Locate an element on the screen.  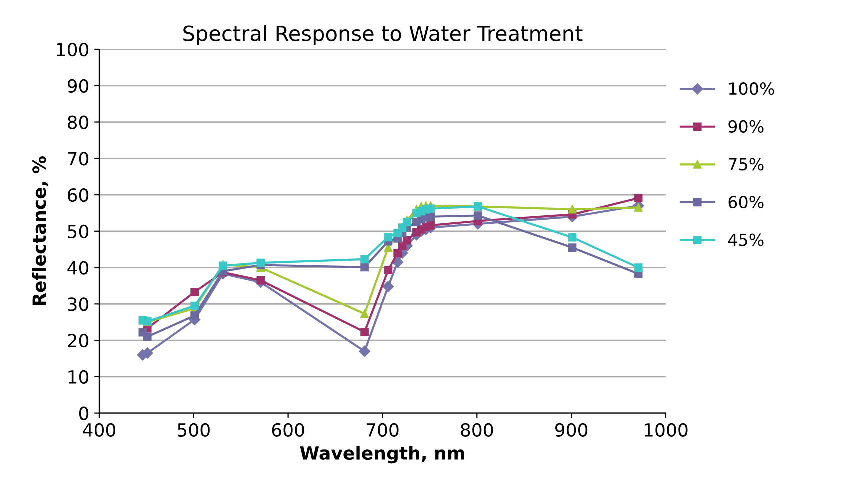
y-tick-label: 90 is located at coordinates (78, 86).